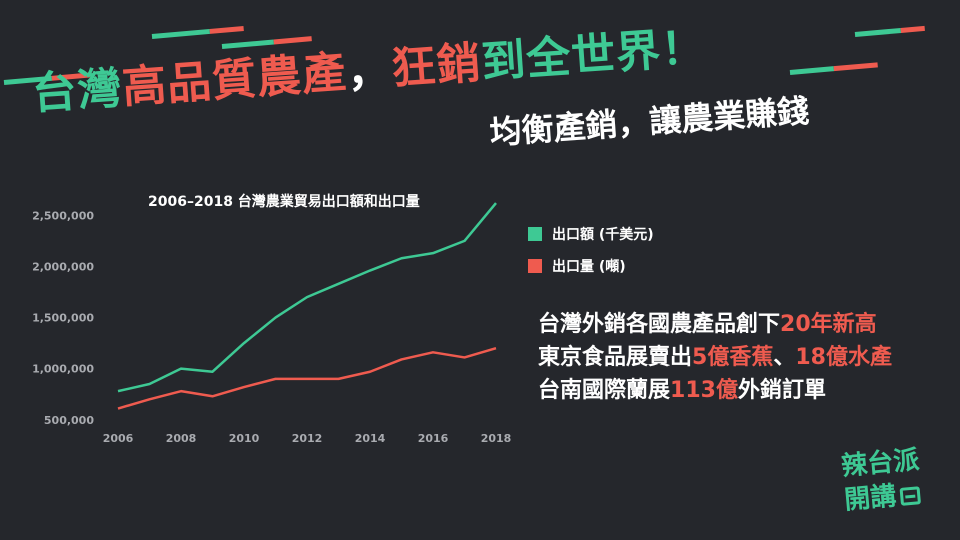 This screenshot has width=960, height=540. I want to click on fact-line-2: 東京食品展賣出5億香蕉、18億水產, so click(715, 357).